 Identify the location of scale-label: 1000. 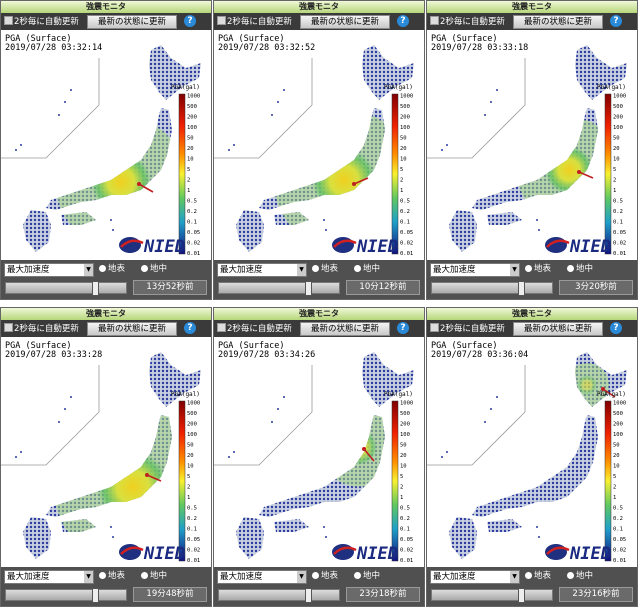
(406, 97).